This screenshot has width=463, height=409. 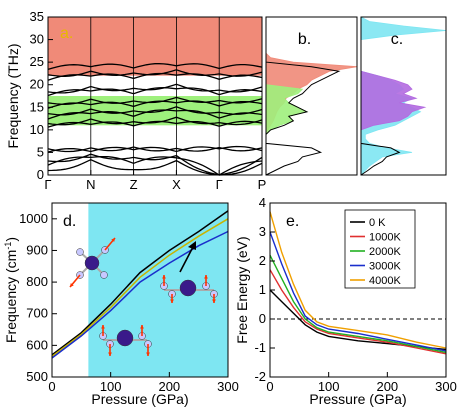 What do you see at coordinates (385, 252) in the screenshot?
I see `panel-e-legend-label: 2000K` at bounding box center [385, 252].